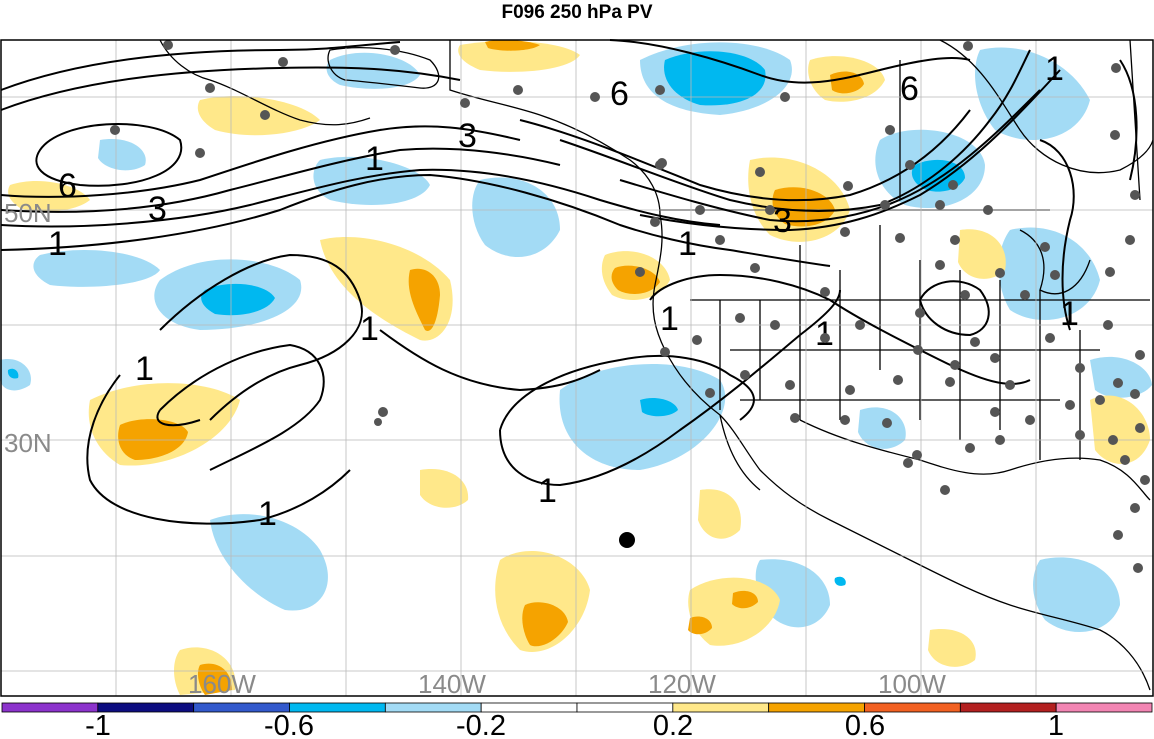  I want to click on lon-label-100w: 100W, so click(912, 684).